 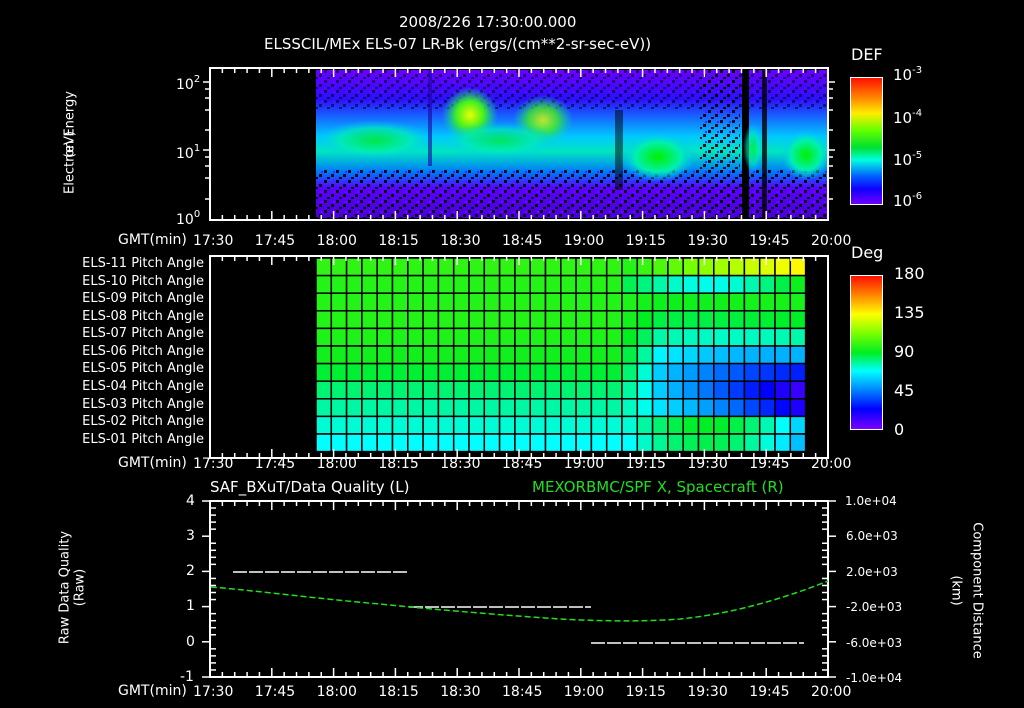 I want to click on panel2-row-label: ELS-07 Pitch Angle, so click(x=143, y=333).